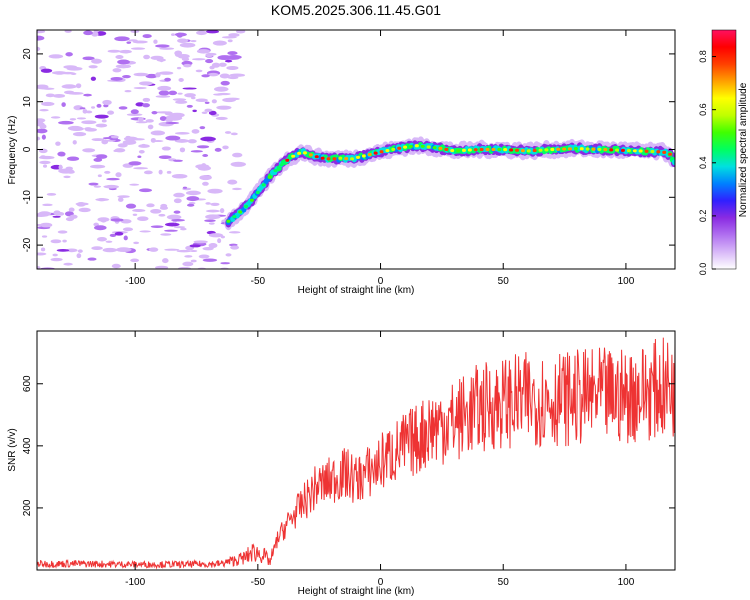 This screenshot has width=750, height=600. Describe the element at coordinates (27, 54) in the screenshot. I see `spectrogram-y-tick-label: 20` at that location.